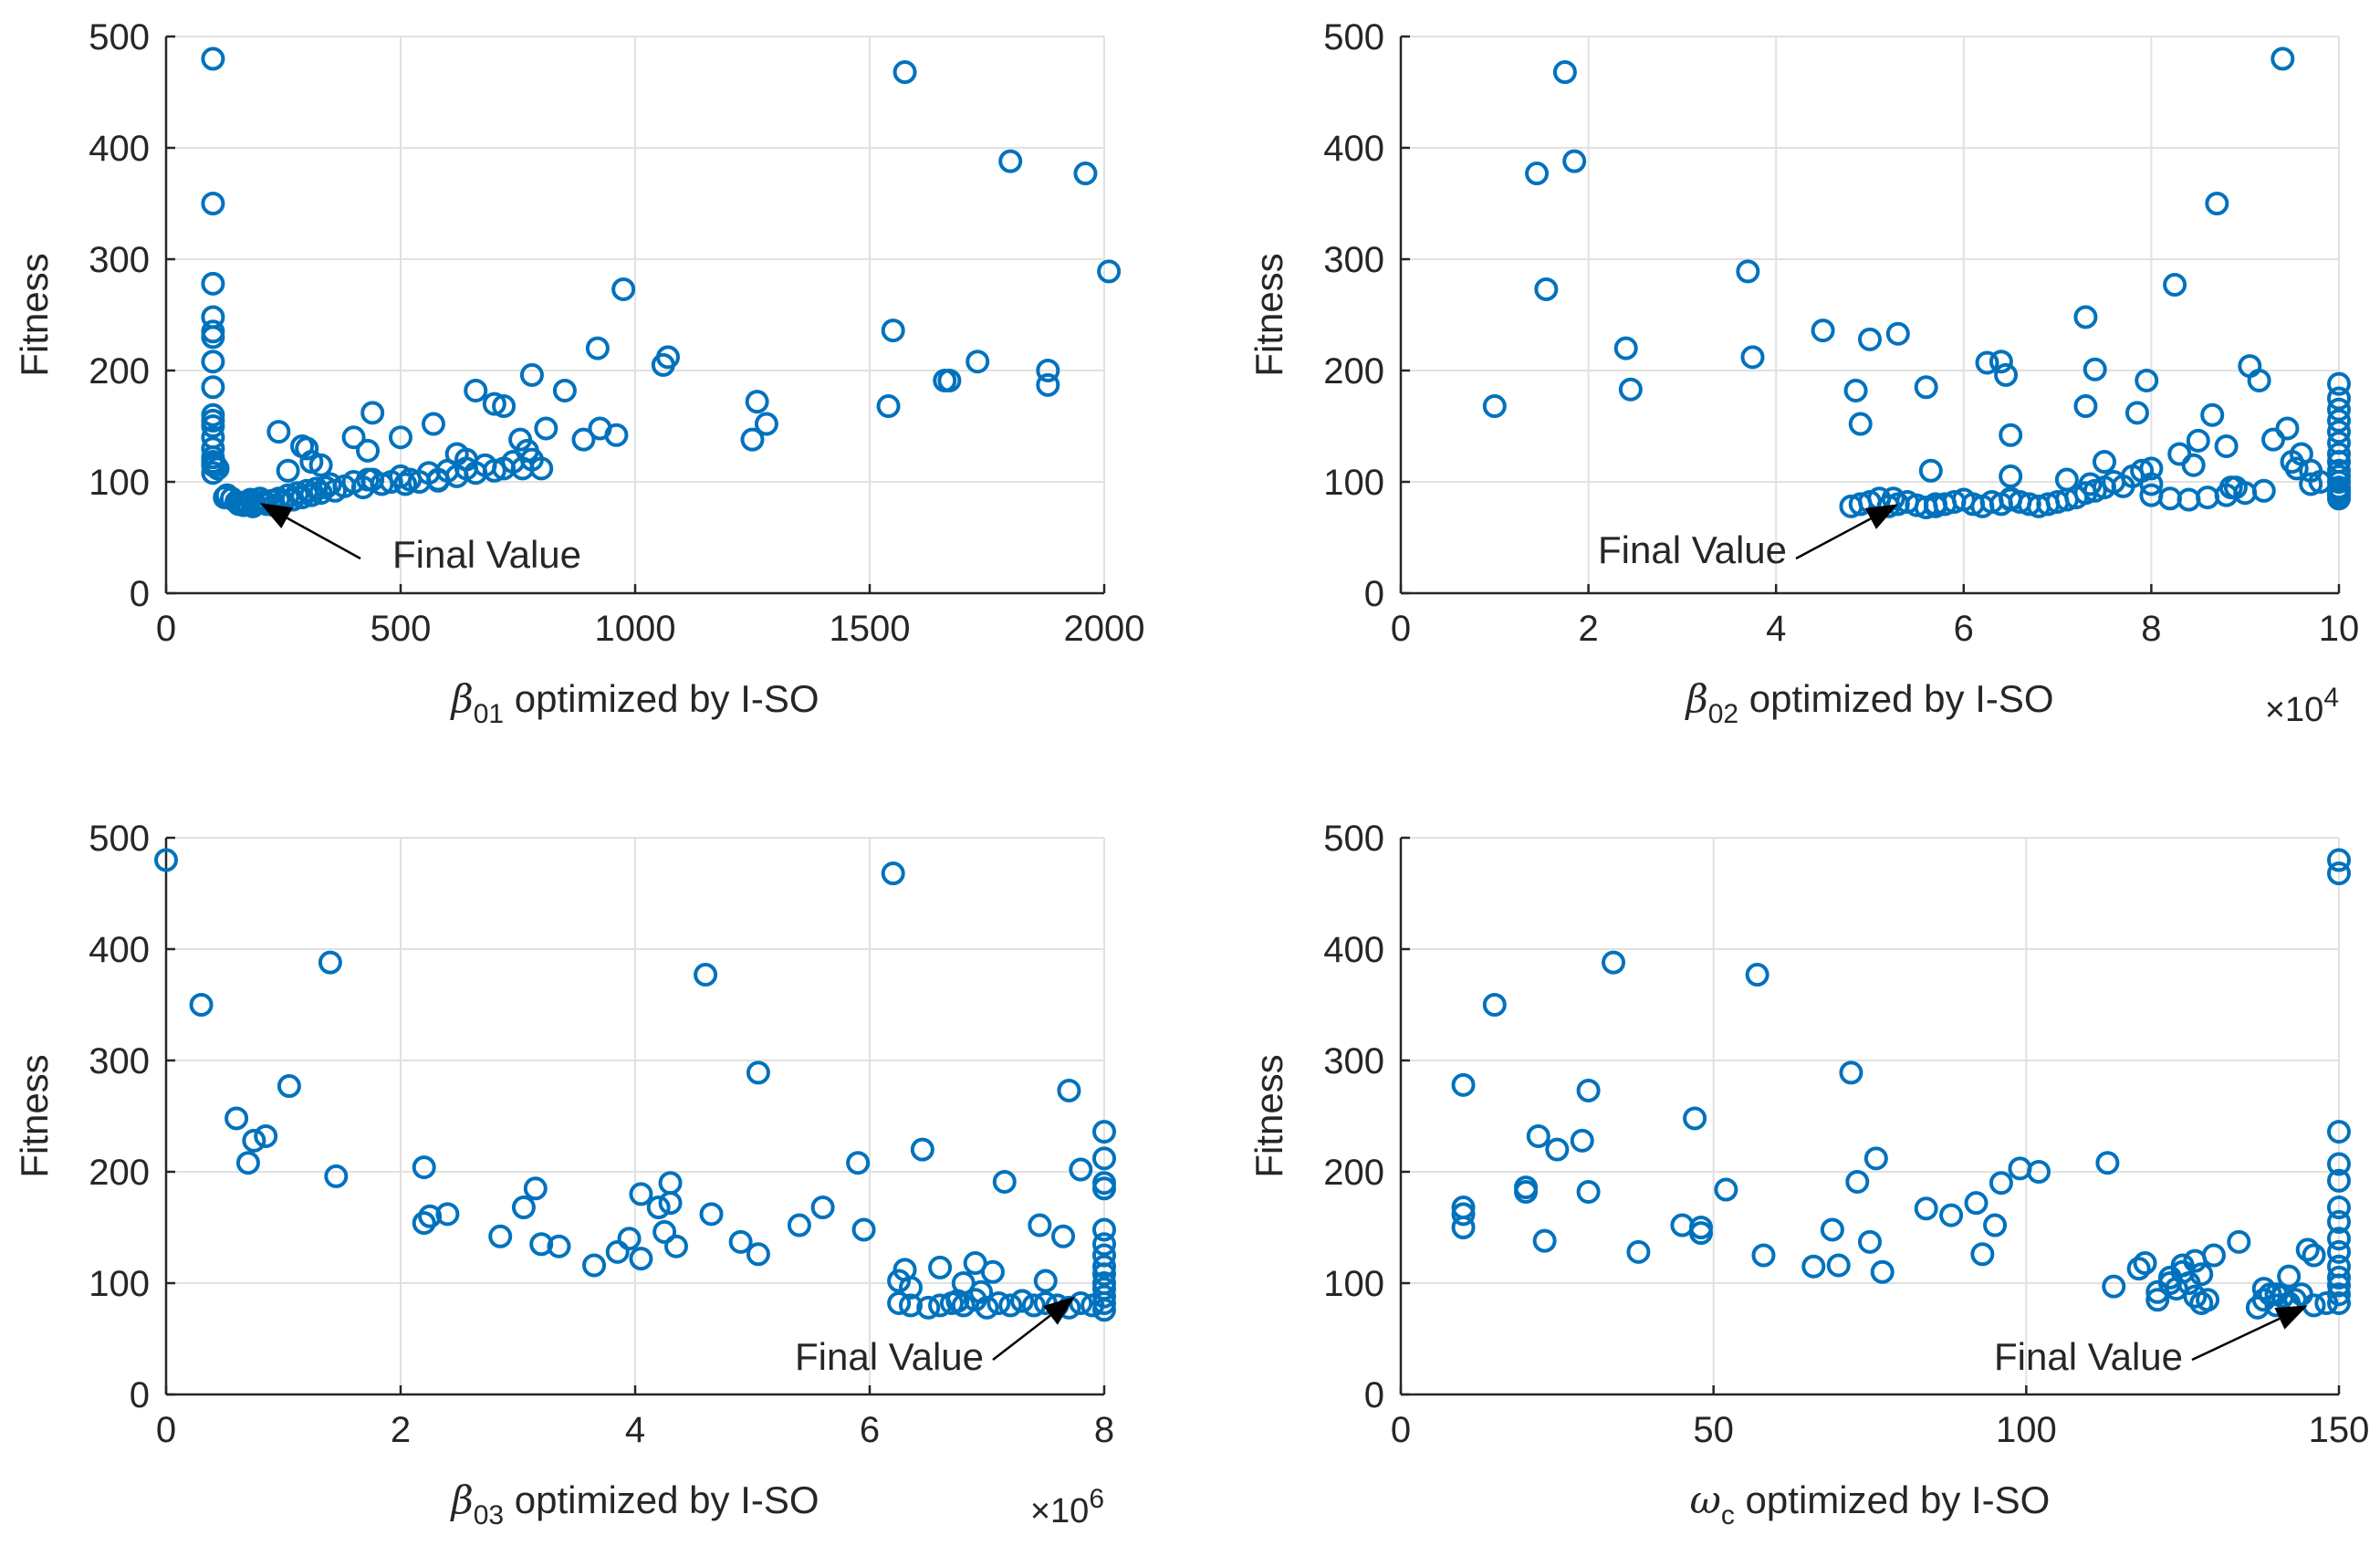 The height and width of the screenshot is (1556, 2380). I want to click on x-axis-label: β02 optimized by I-SO, so click(1869, 702).